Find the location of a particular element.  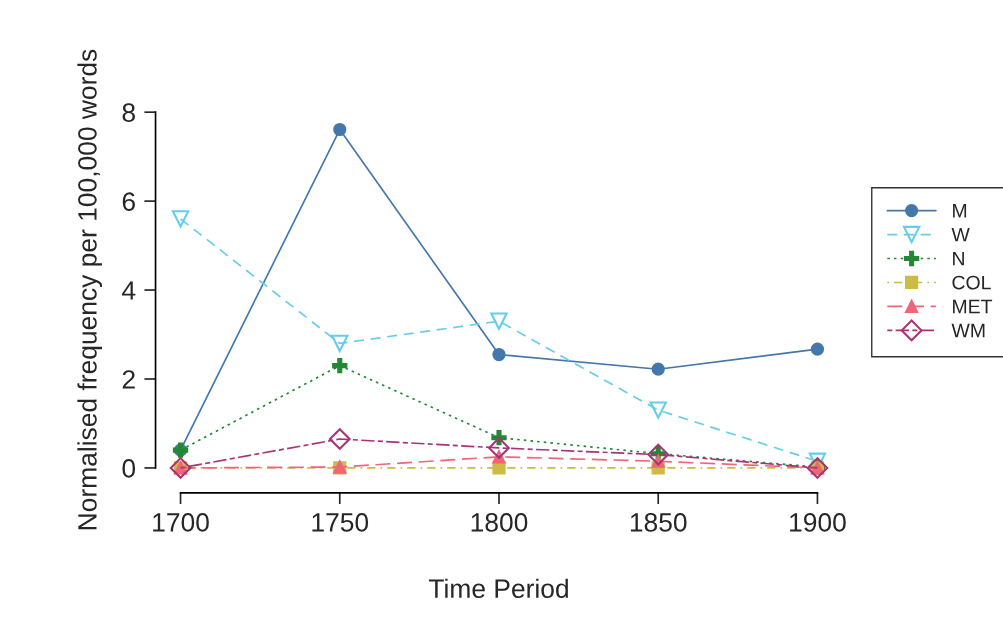

legend-label: WM is located at coordinates (968, 330).